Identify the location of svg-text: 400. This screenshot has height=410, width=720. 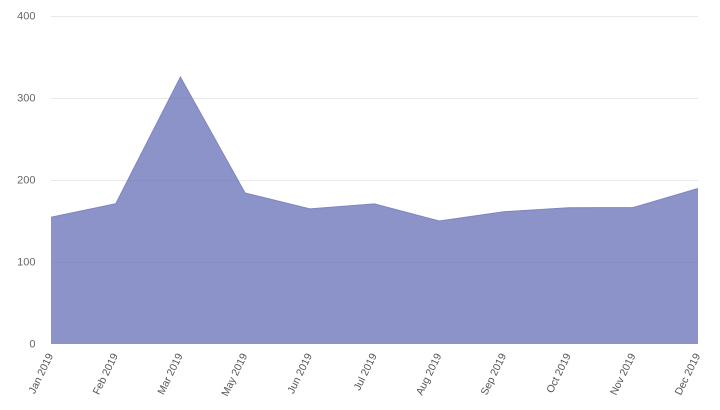
(26, 17).